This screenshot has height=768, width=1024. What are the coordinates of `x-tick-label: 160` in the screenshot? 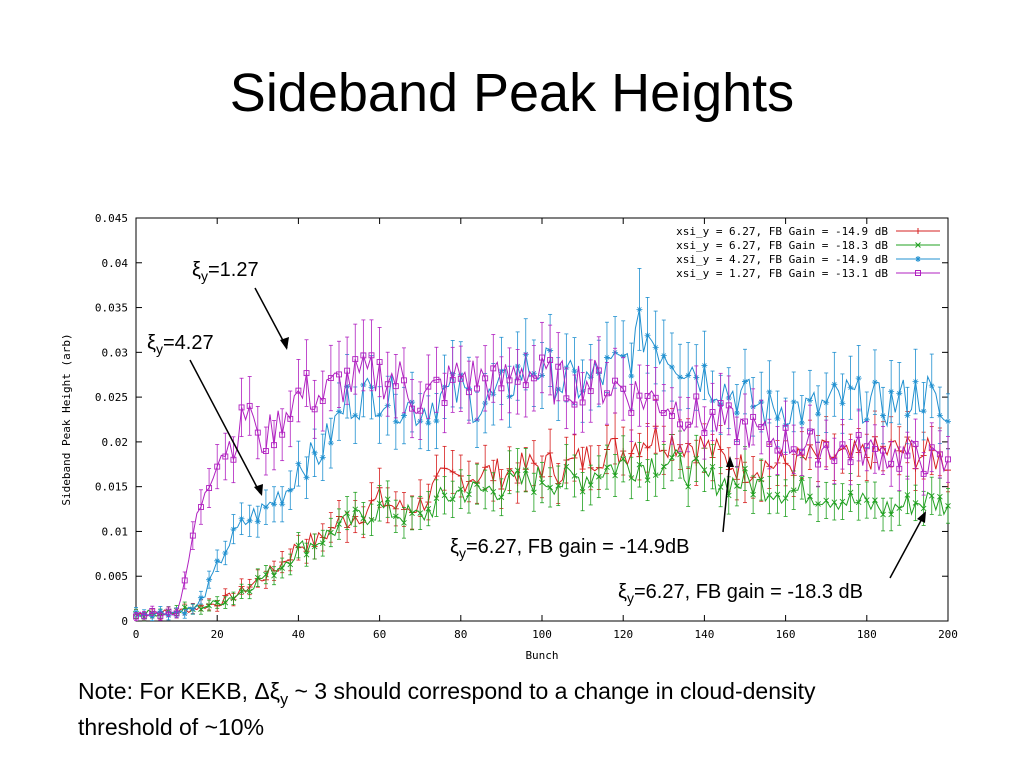 It's located at (786, 634).